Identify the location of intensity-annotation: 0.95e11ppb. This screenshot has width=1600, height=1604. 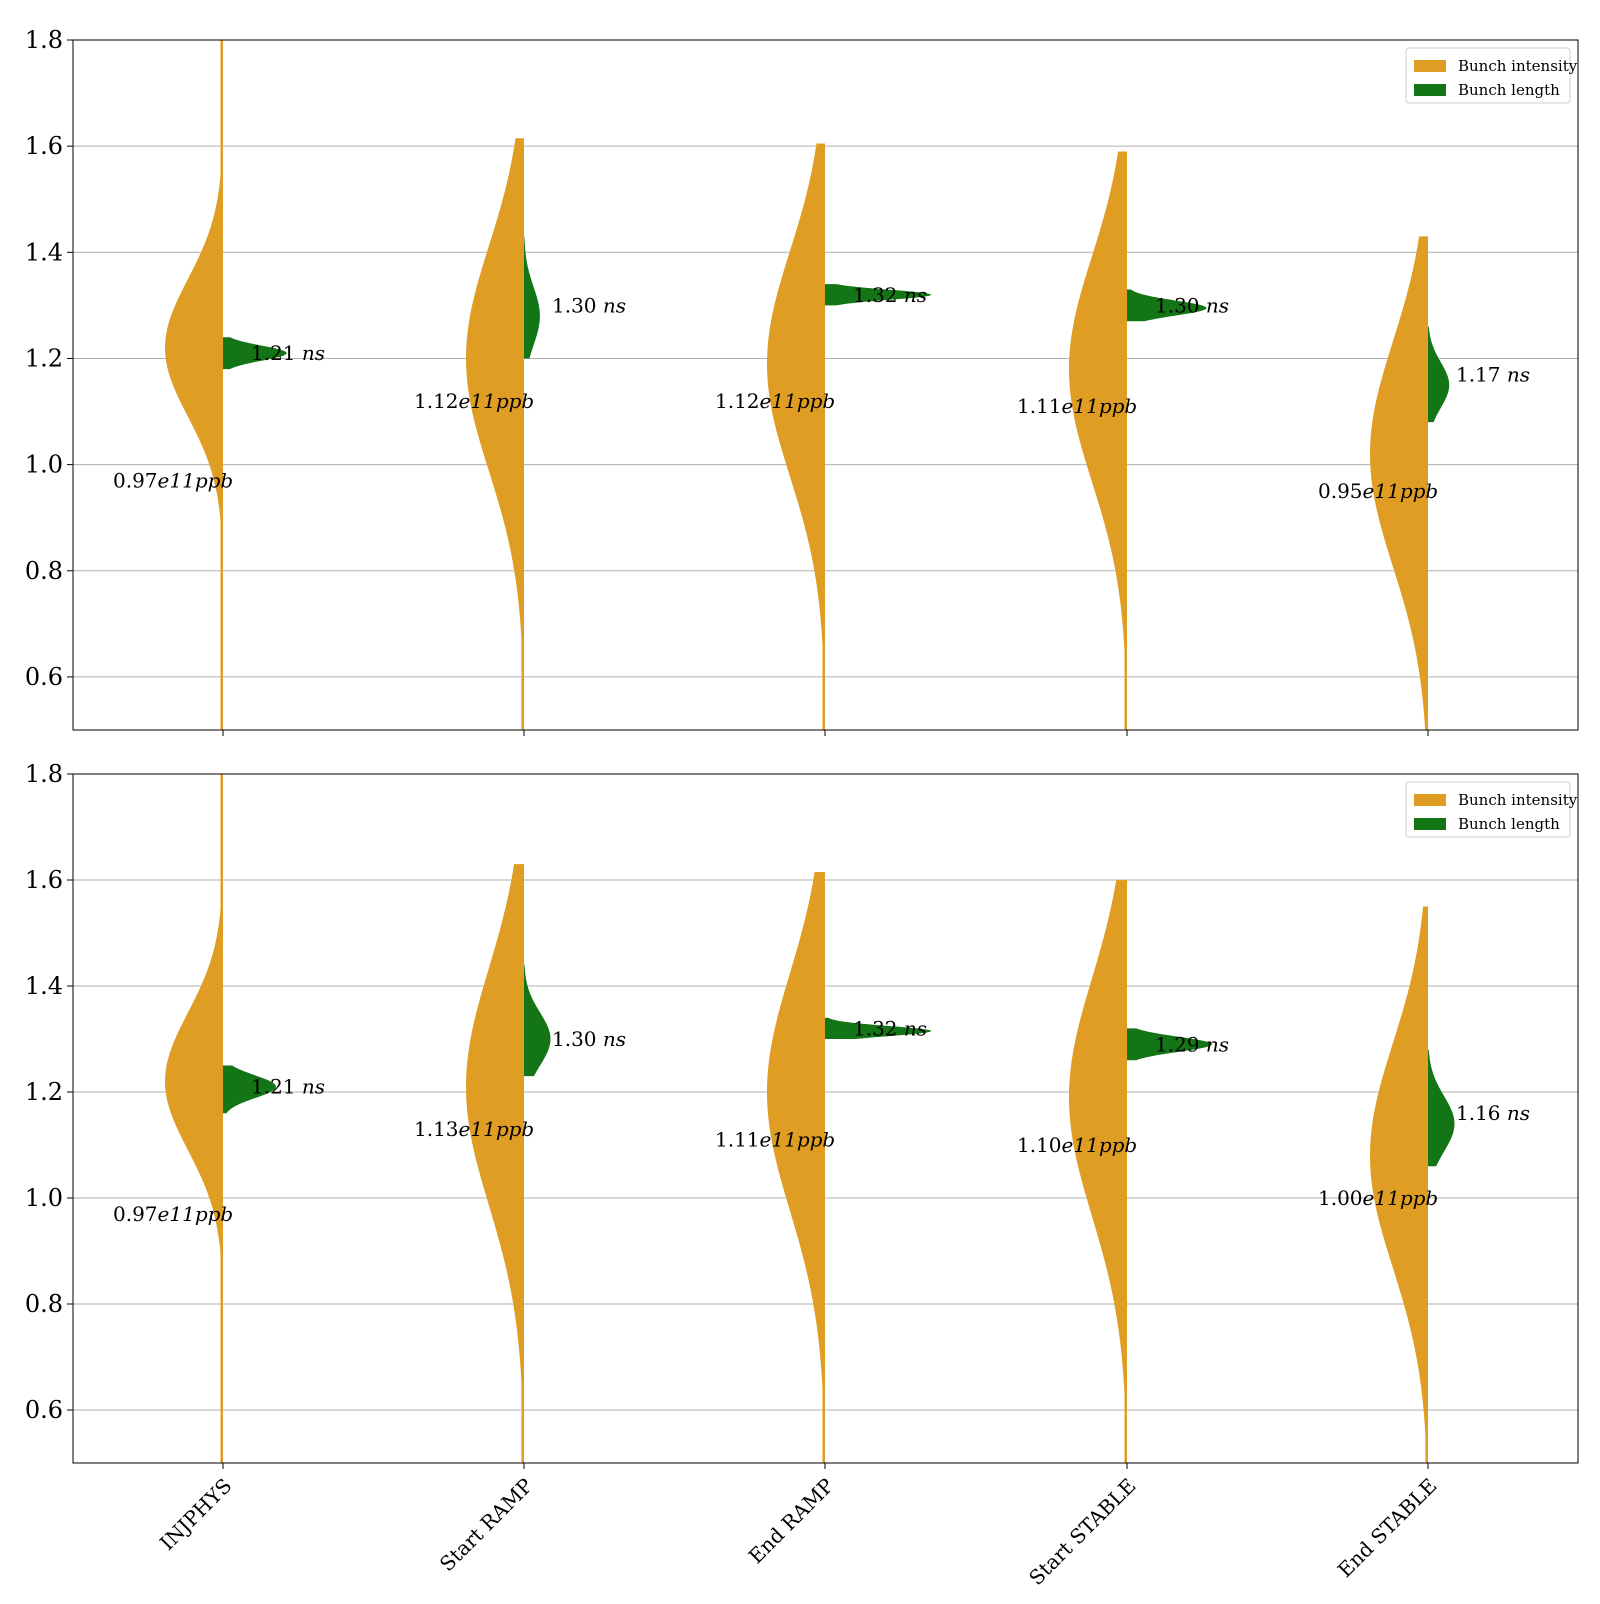
(1378, 491).